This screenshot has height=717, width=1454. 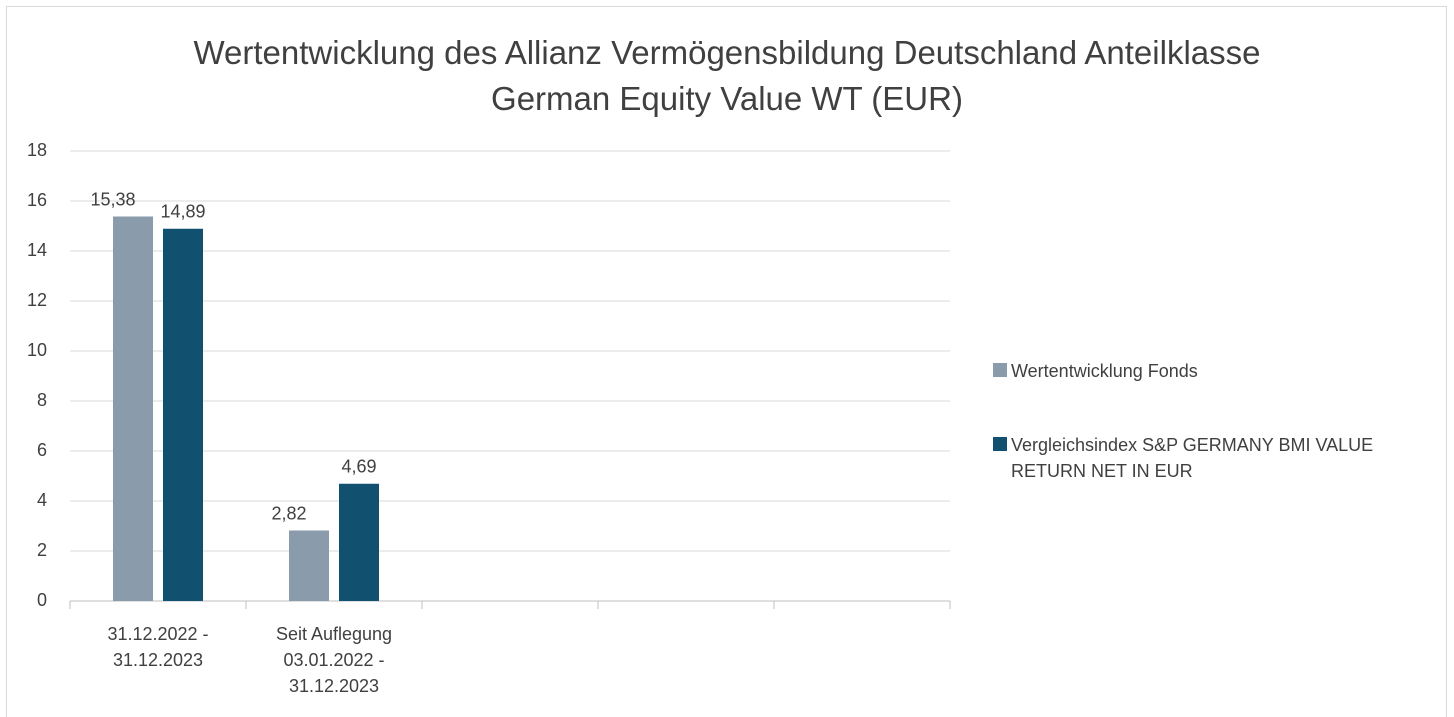 What do you see at coordinates (42, 400) in the screenshot?
I see `y-tick-label: 8` at bounding box center [42, 400].